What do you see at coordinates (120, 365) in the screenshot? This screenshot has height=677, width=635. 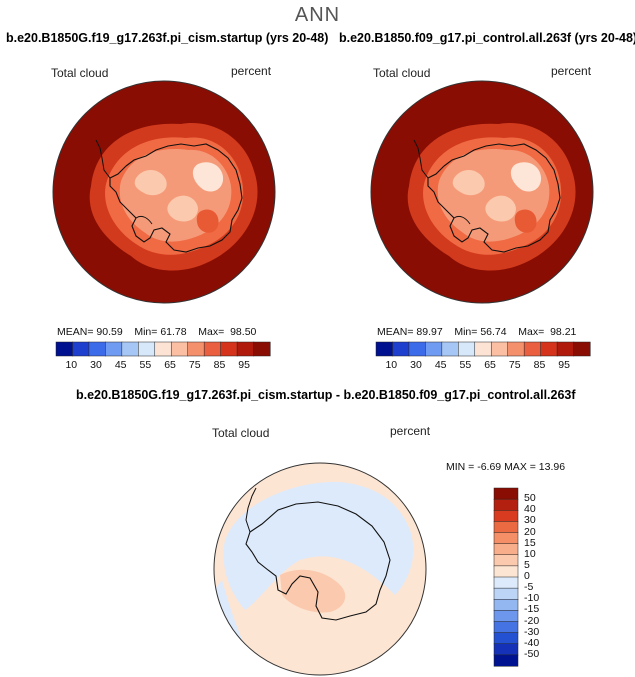 I see `left-colorbar-tick-label: 45` at bounding box center [120, 365].